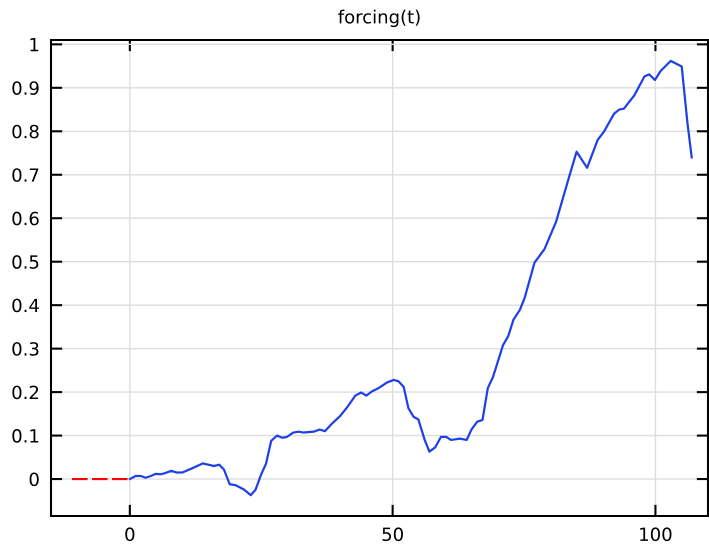 The image size is (709, 554). Describe the element at coordinates (392, 534) in the screenshot. I see `x-tick-label: 50` at that location.